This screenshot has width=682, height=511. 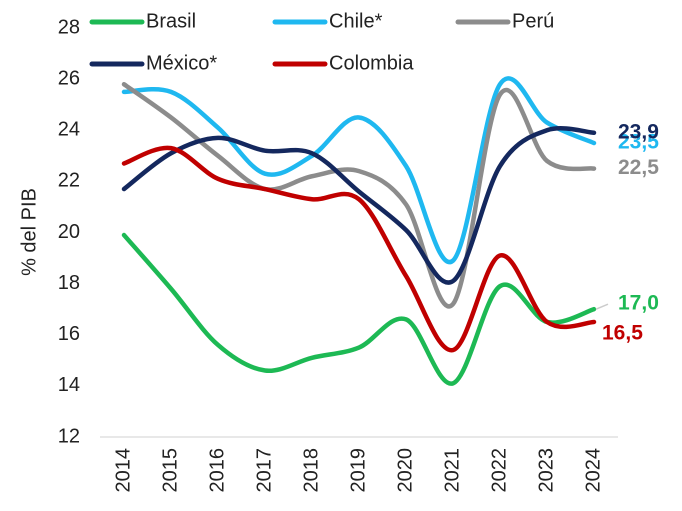 I want to click on legend-label: Chile*, so click(x=356, y=21).